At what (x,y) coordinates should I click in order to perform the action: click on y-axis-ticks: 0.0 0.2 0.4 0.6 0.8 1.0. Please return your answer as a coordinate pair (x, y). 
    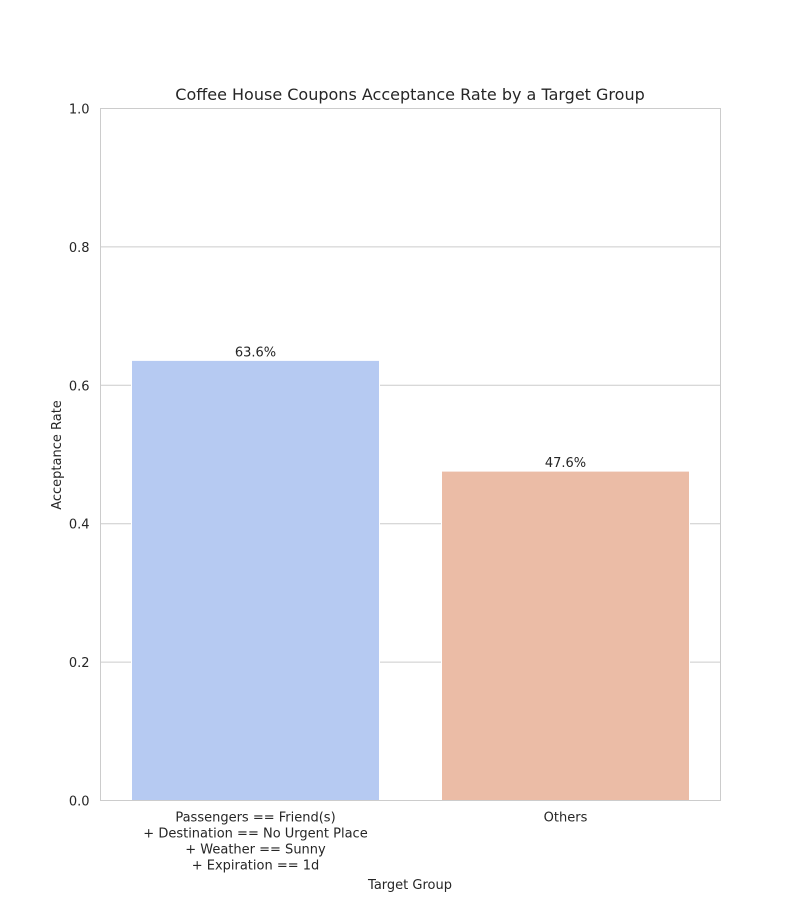
    Looking at the image, I should click on (79, 456).